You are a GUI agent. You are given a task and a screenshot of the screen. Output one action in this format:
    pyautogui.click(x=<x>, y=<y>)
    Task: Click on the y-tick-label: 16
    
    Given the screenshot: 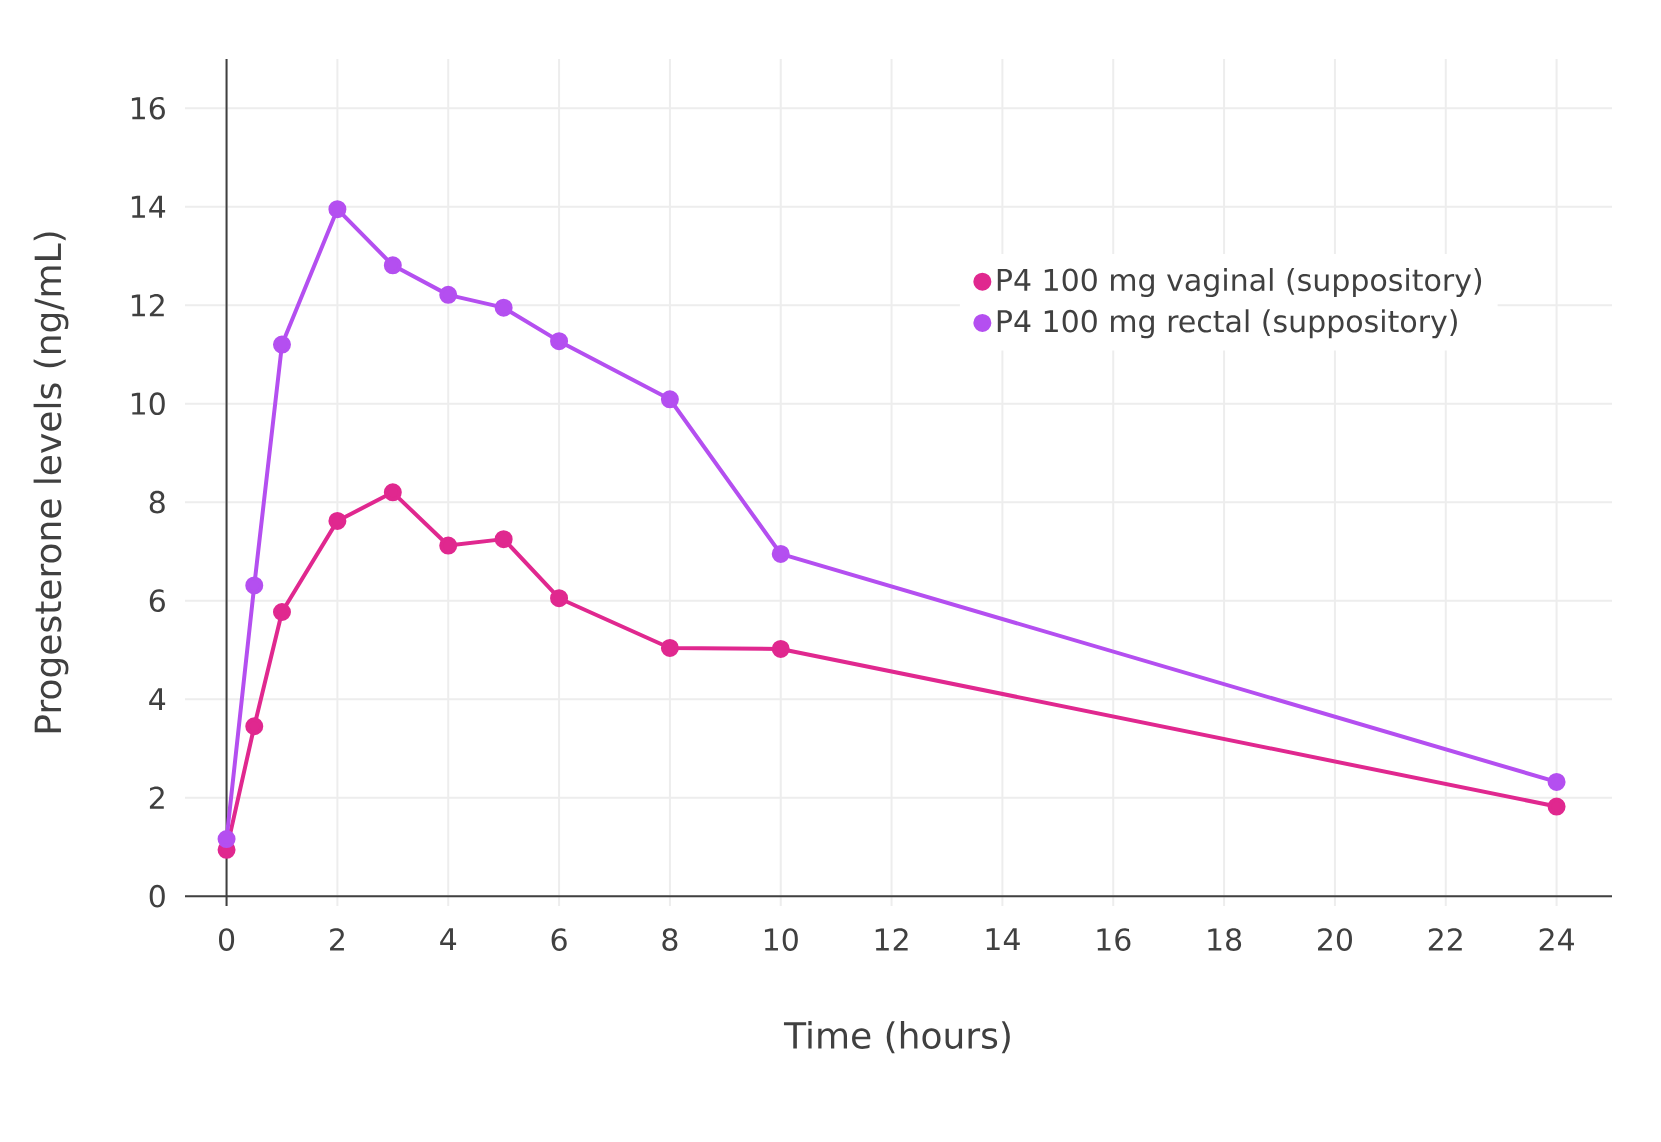 What is the action you would take?
    pyautogui.click(x=148, y=108)
    